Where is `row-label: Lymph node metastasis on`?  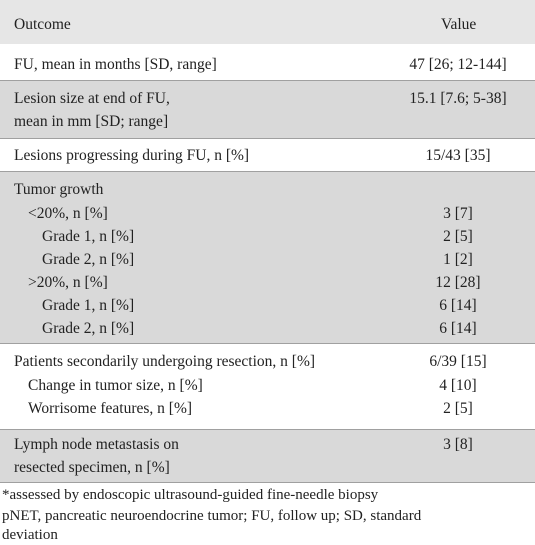
row-label: Lymph node metastasis on is located at coordinates (96, 444).